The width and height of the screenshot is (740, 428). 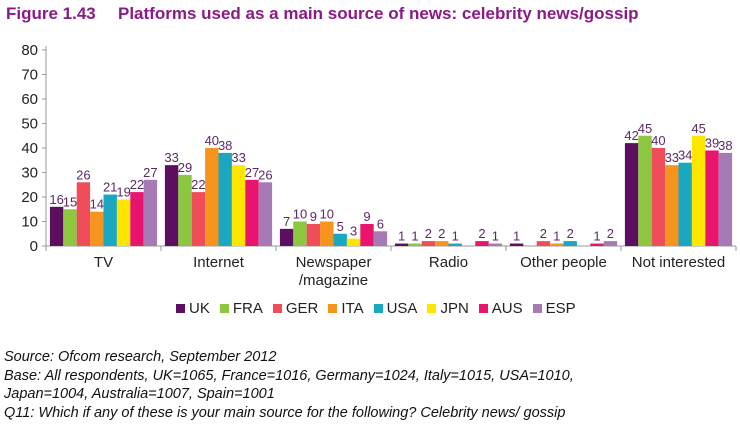 I want to click on data-label: 34, so click(x=685, y=155).